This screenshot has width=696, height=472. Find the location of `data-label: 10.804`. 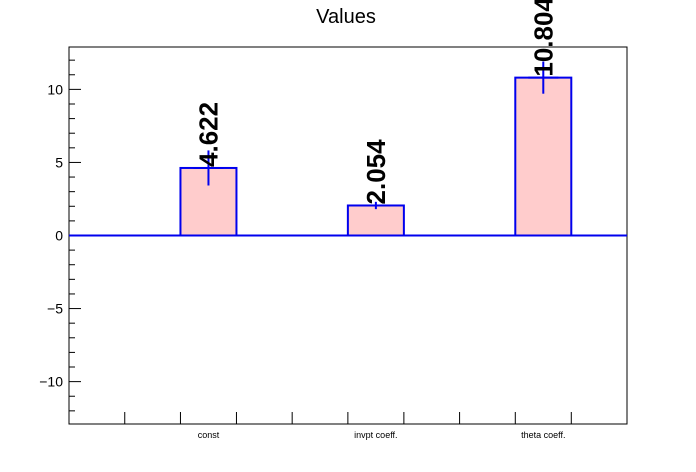

data-label: 10.804 is located at coordinates (543, 38).